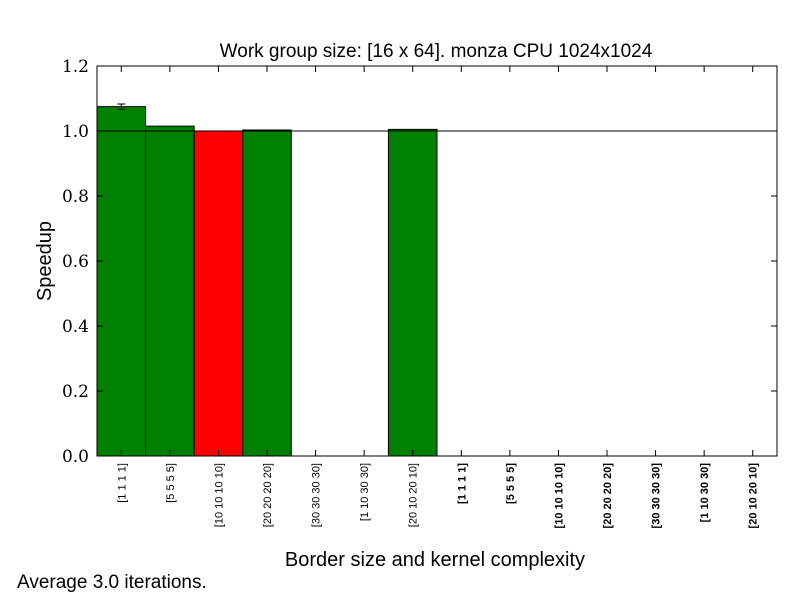 This screenshot has height=600, width=800. What do you see at coordinates (121, 106) in the screenshot?
I see `error-bar` at bounding box center [121, 106].